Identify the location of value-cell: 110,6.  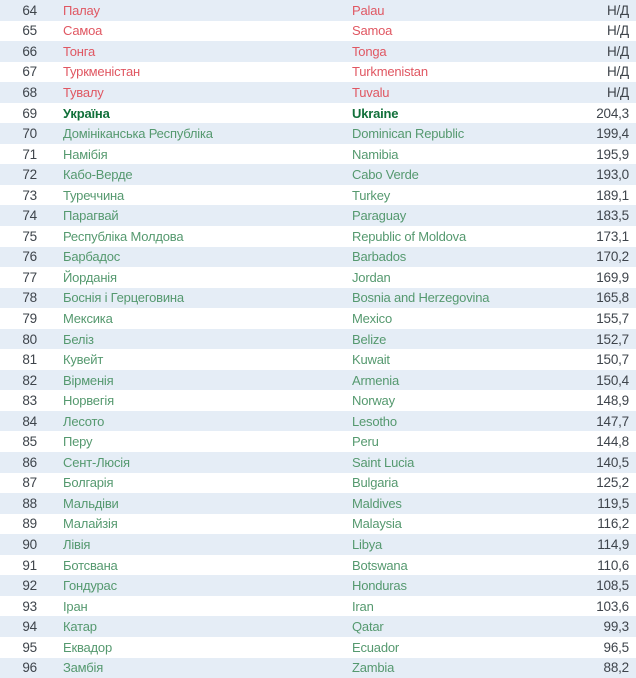
(613, 565).